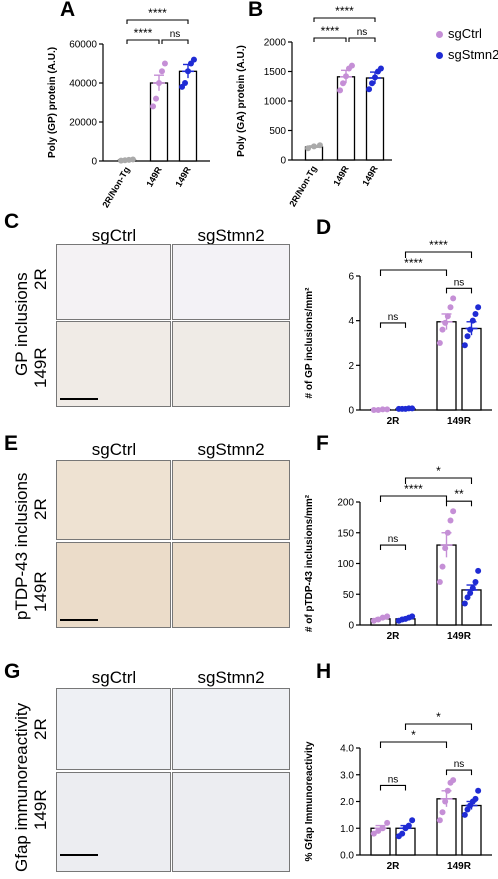 The image size is (498, 879). What do you see at coordinates (159, 122) in the screenshot?
I see `A-bar-b1` at bounding box center [159, 122].